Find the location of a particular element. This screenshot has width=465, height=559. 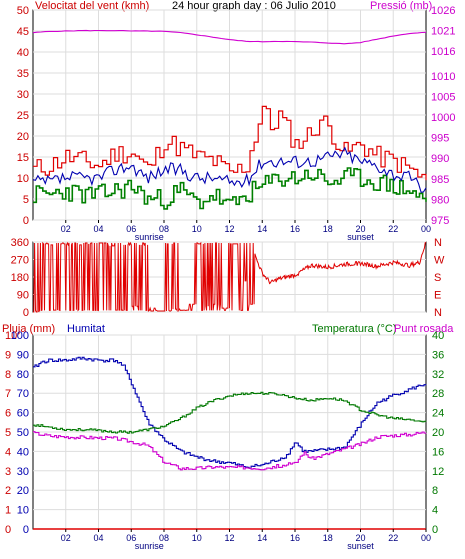

pressure-tick-label: 990 is located at coordinates (440, 159).